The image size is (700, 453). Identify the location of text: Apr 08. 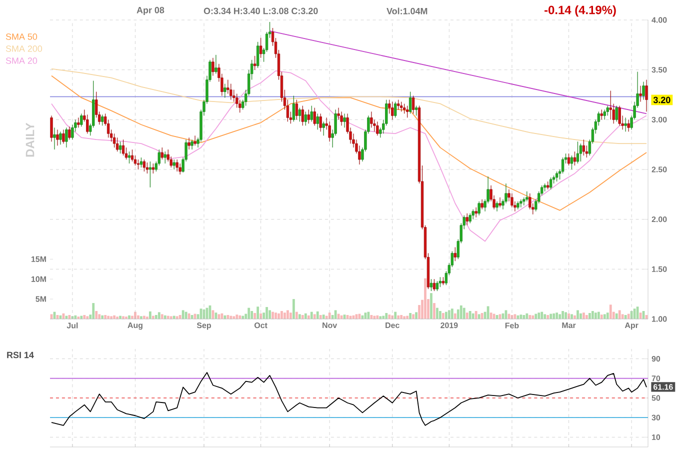
(150, 11).